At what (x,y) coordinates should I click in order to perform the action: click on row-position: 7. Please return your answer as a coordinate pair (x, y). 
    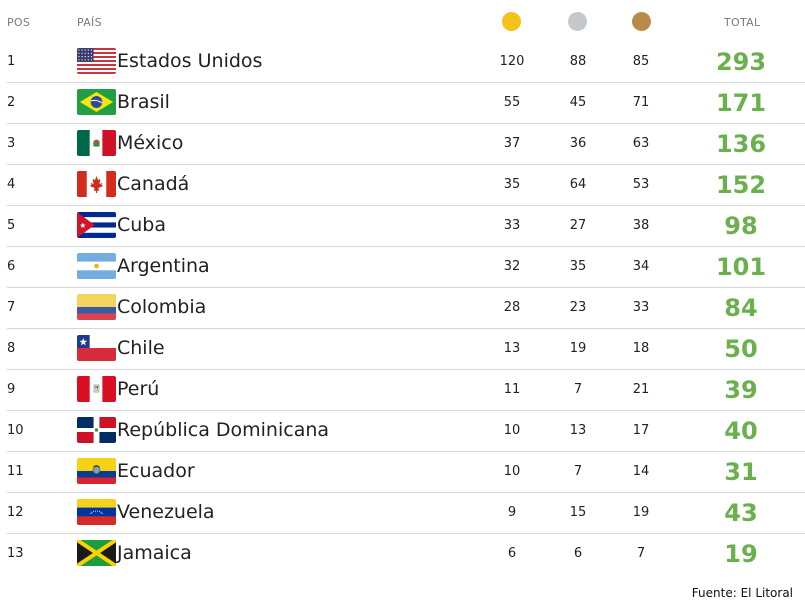
    Looking at the image, I should click on (11, 307).